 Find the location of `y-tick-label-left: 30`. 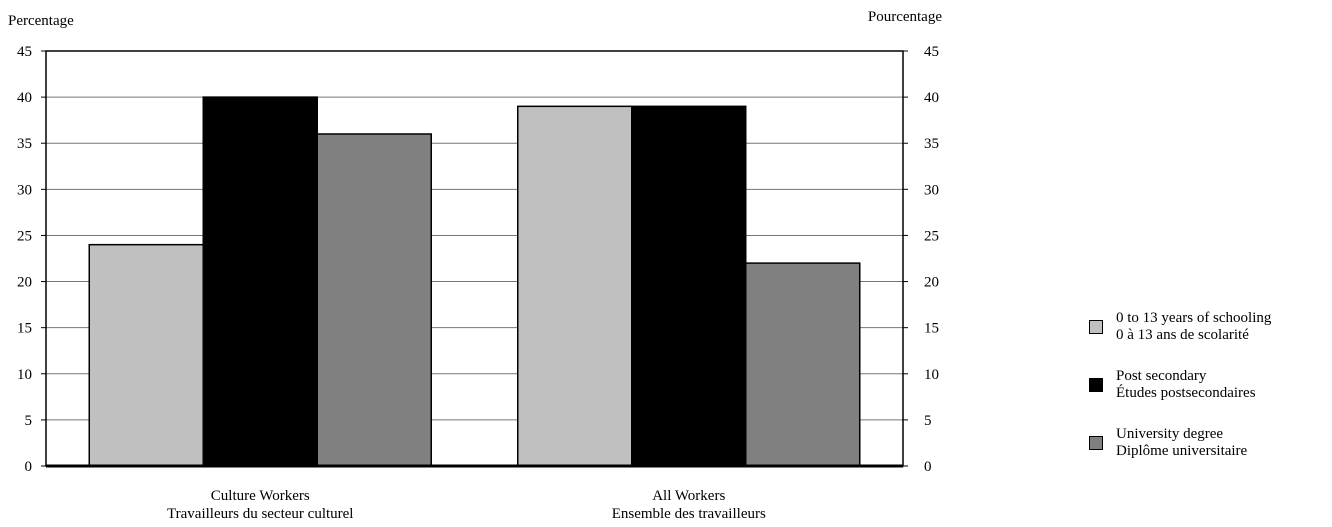

y-tick-label-left: 30 is located at coordinates (24, 190).